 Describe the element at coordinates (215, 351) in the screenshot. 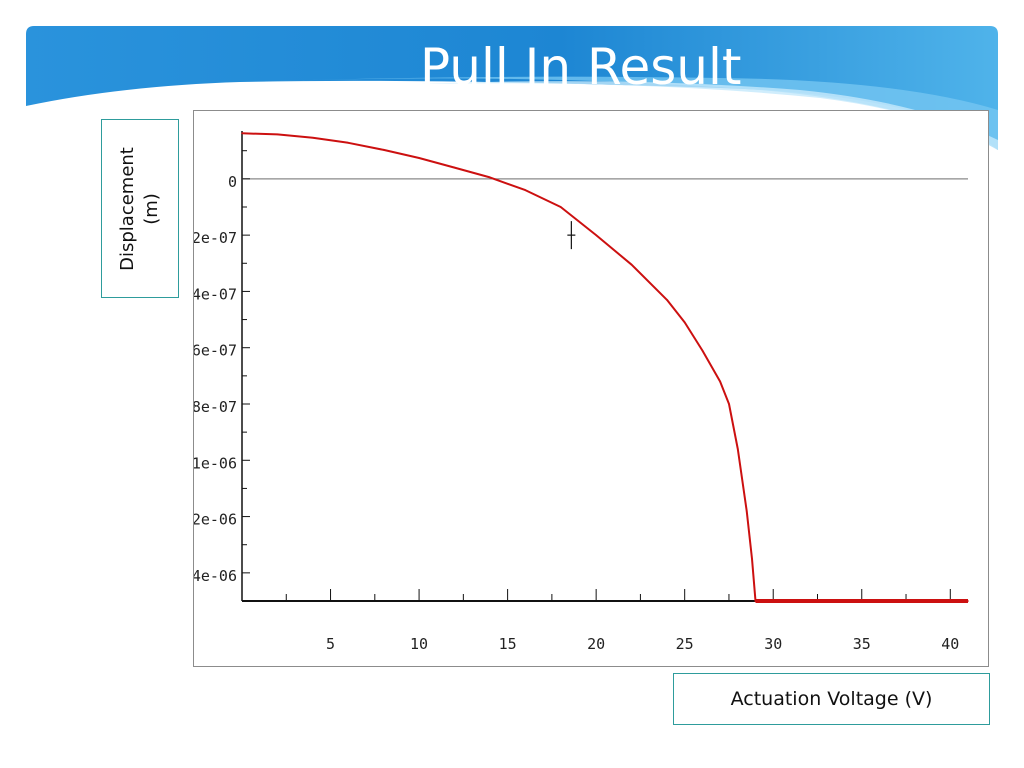

I see `y-tick-label: -6e-07` at that location.